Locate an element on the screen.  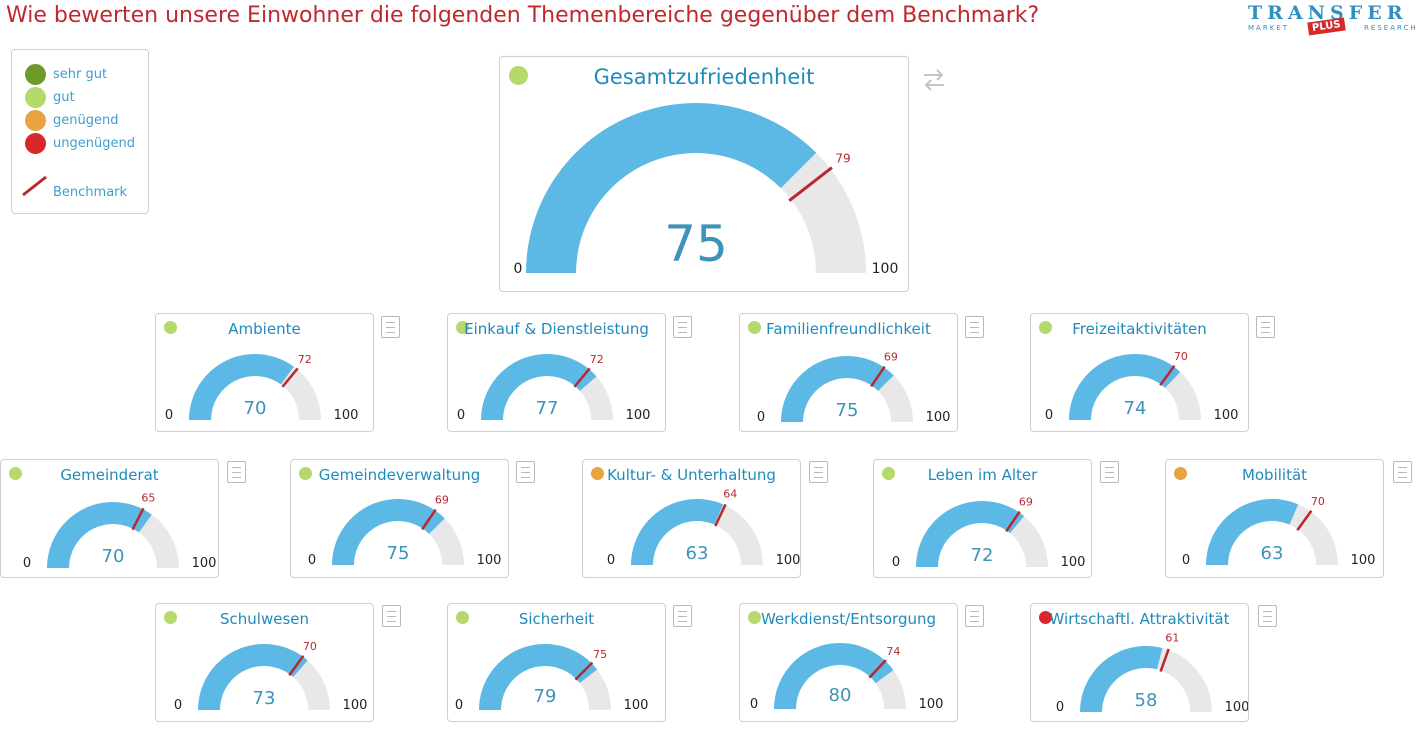
gauge-value: 74 is located at coordinates (1135, 408).